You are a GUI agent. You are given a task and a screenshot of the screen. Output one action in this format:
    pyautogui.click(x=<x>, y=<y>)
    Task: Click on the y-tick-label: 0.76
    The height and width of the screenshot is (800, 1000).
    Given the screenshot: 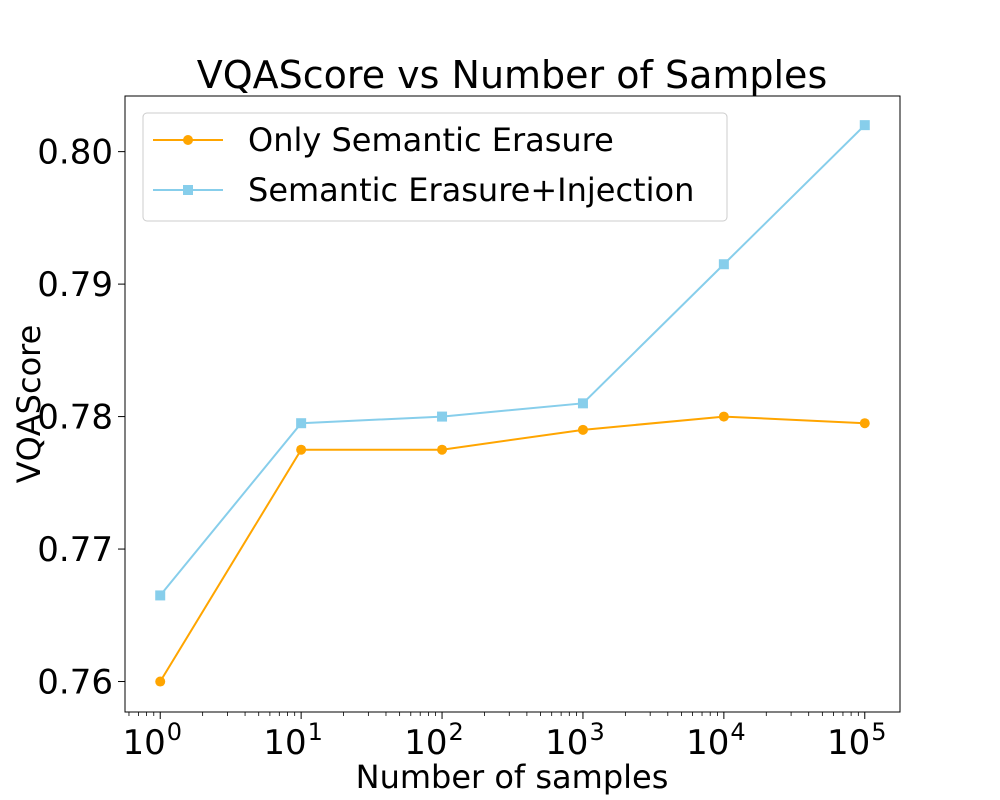 What is the action you would take?
    pyautogui.click(x=75, y=683)
    